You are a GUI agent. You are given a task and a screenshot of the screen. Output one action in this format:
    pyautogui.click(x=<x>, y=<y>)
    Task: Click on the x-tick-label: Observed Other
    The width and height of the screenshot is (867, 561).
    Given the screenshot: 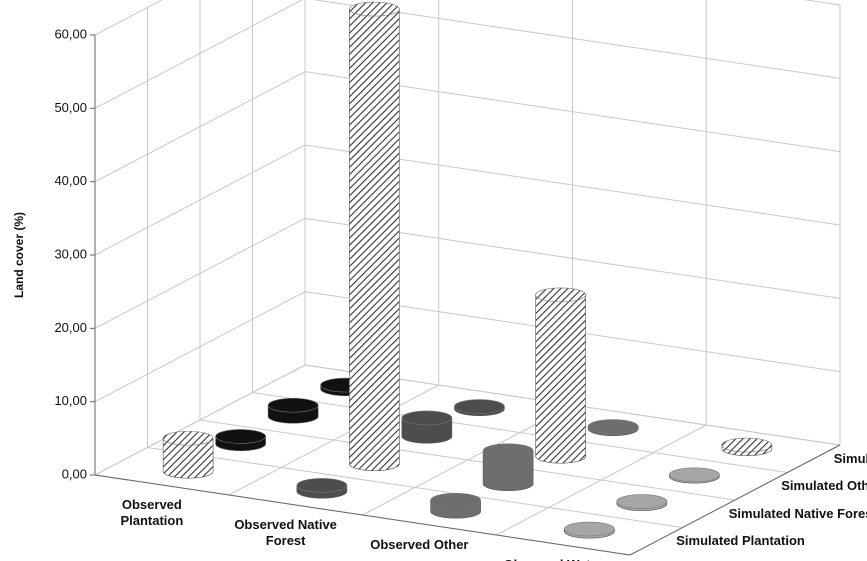 What is the action you would take?
    pyautogui.click(x=419, y=544)
    